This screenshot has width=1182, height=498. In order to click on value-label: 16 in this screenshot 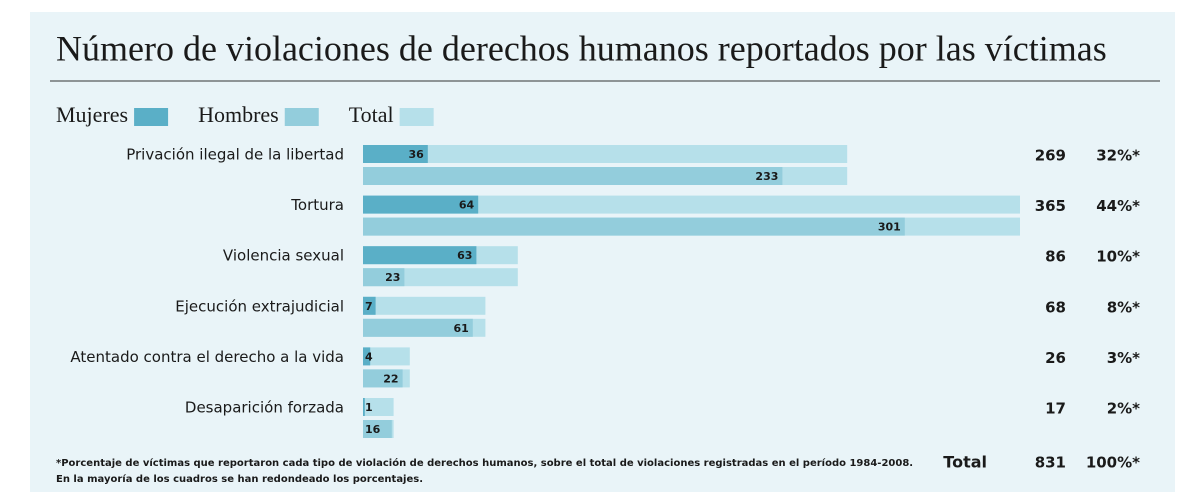, I will do `click(373, 429)`.